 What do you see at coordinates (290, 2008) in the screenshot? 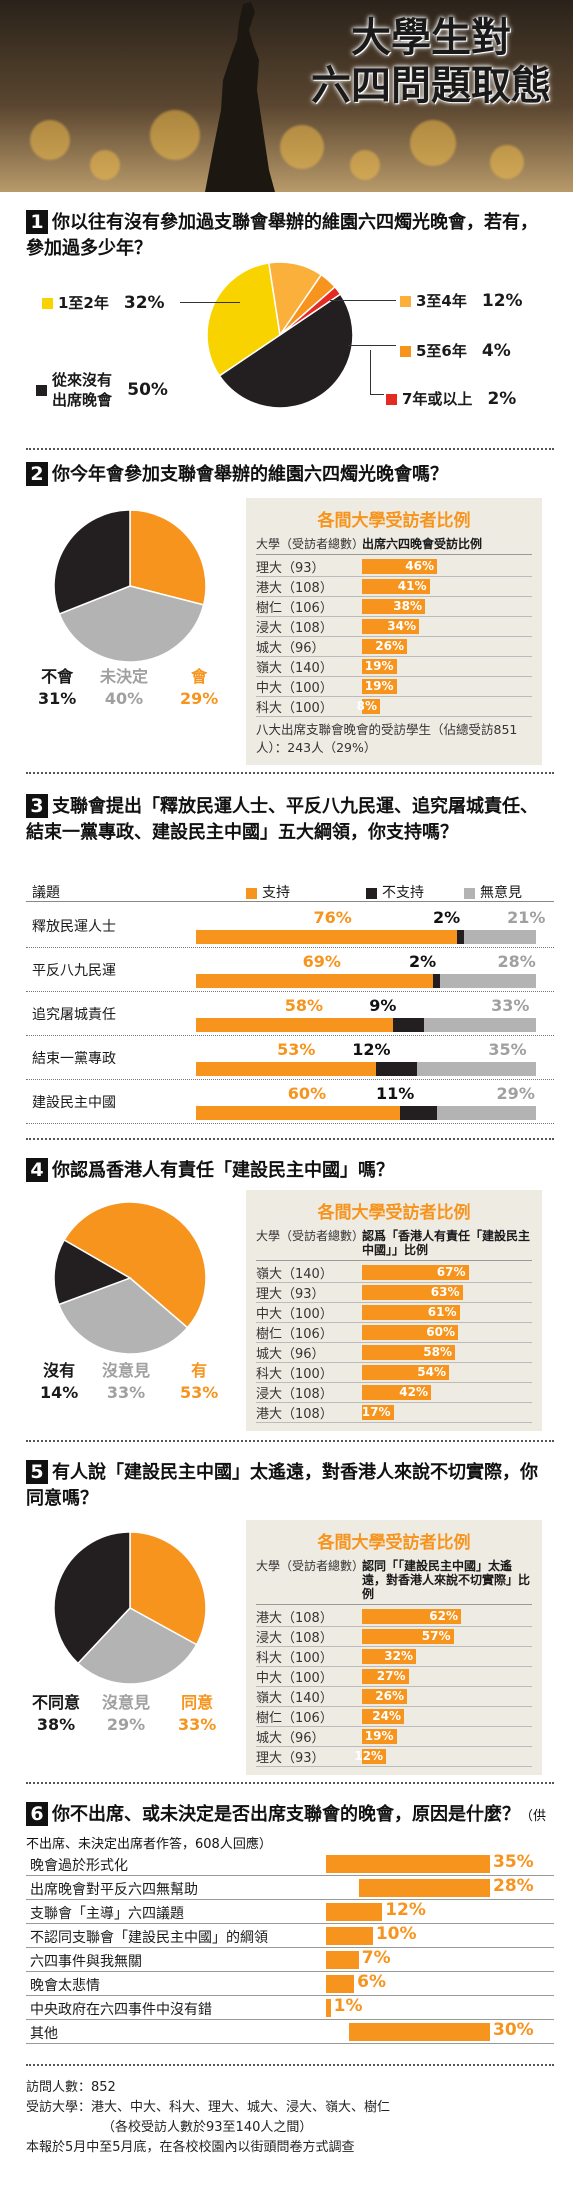
I see `q6-row: 中央政府在六四事件中沒有錯 1%` at bounding box center [290, 2008].